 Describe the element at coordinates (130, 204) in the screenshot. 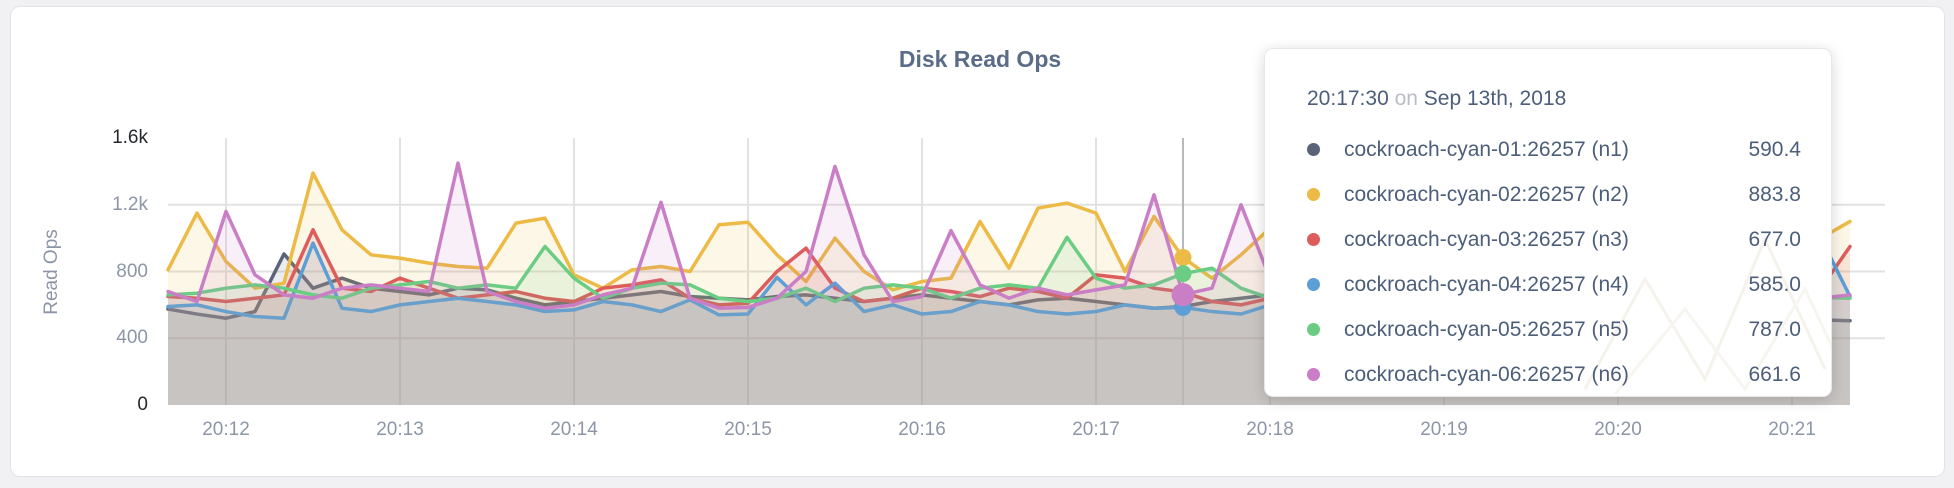

I see `y-tick-label: 1.2k` at that location.